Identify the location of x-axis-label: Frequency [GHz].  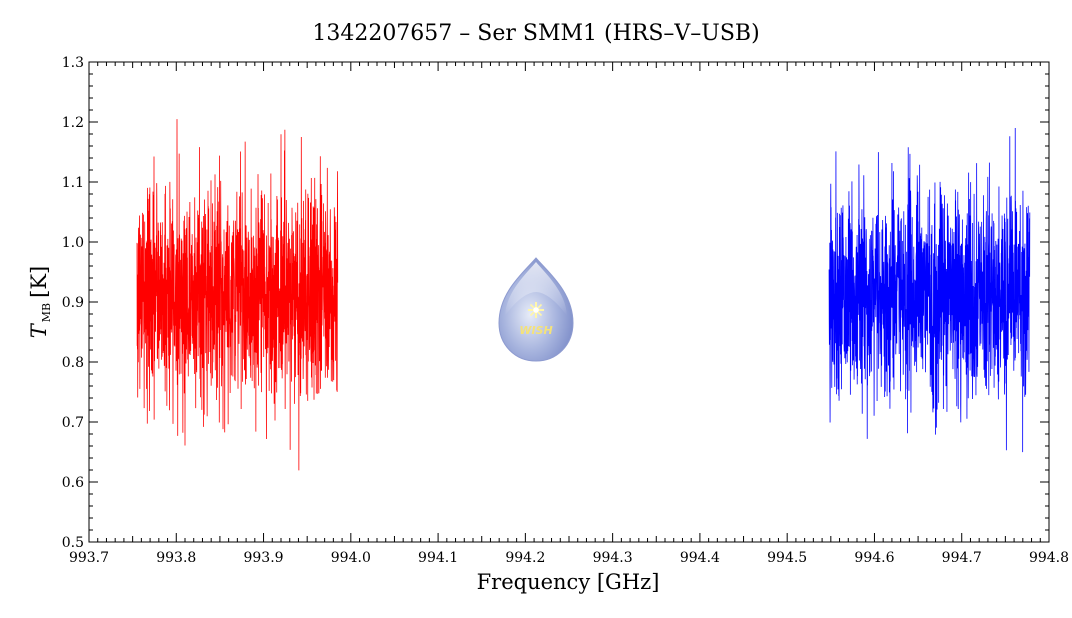
(568, 582).